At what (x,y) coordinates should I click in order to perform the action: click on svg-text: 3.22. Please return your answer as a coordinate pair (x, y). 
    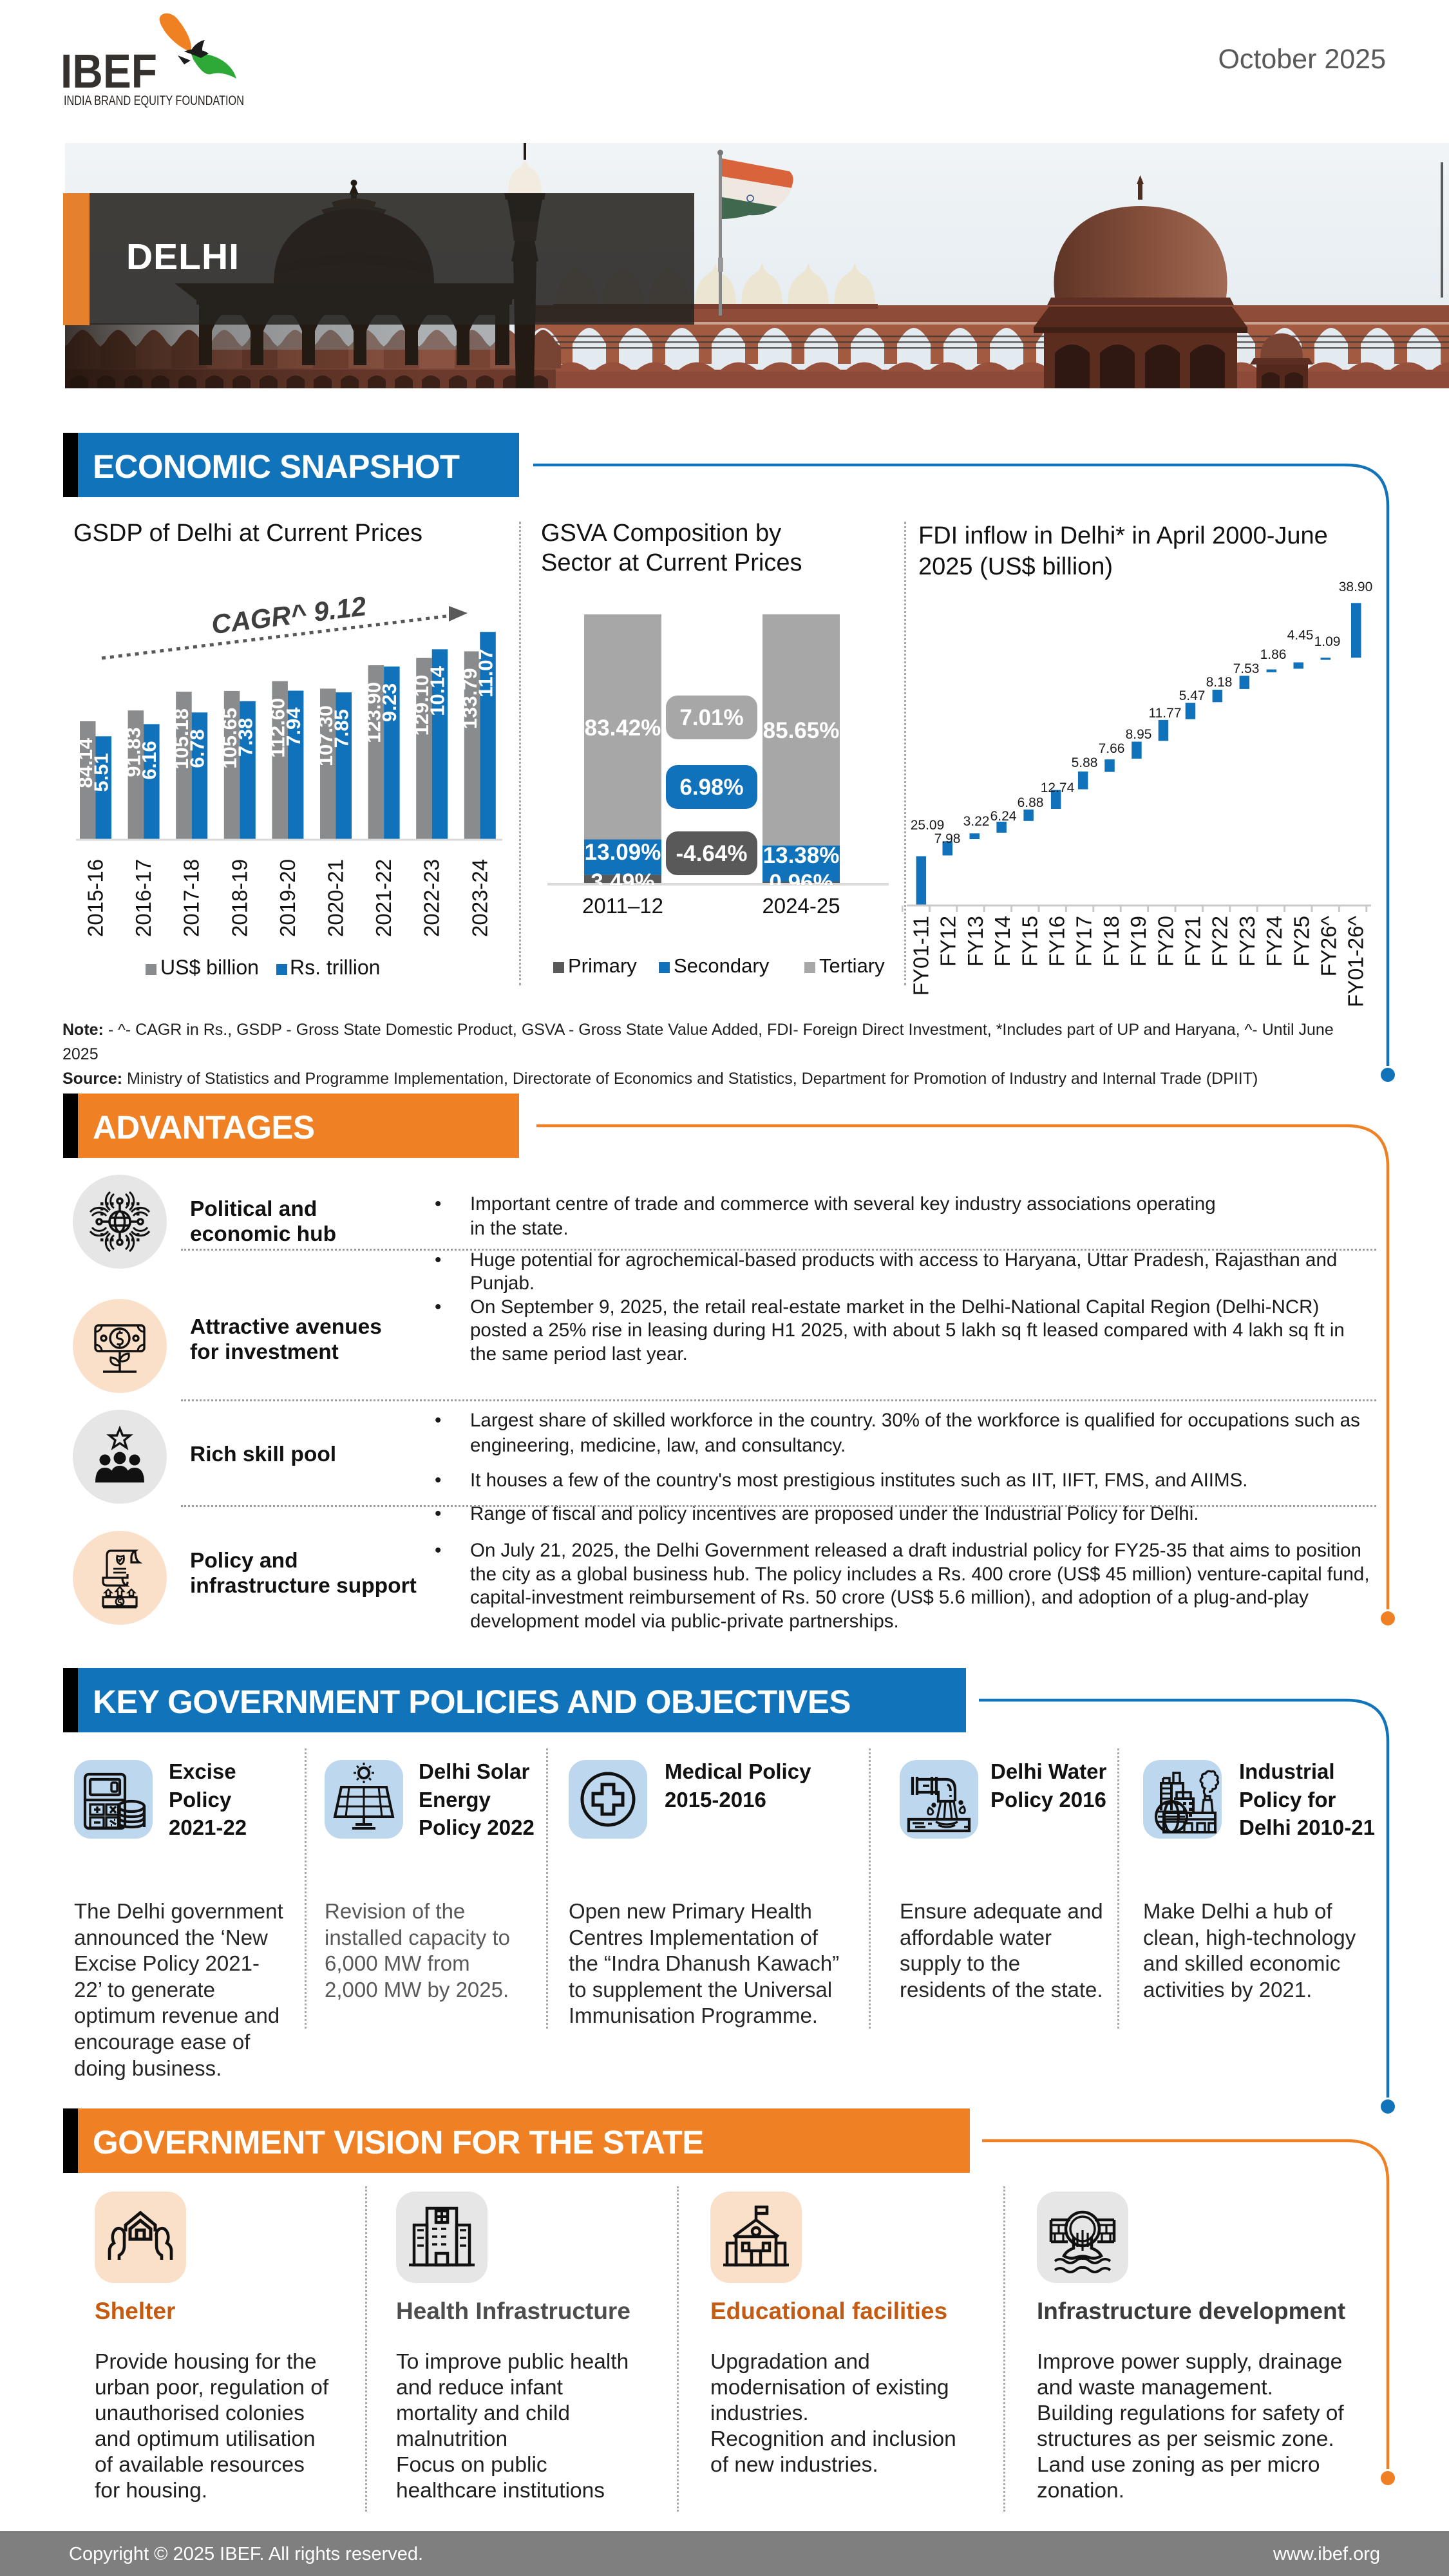
    Looking at the image, I should click on (976, 821).